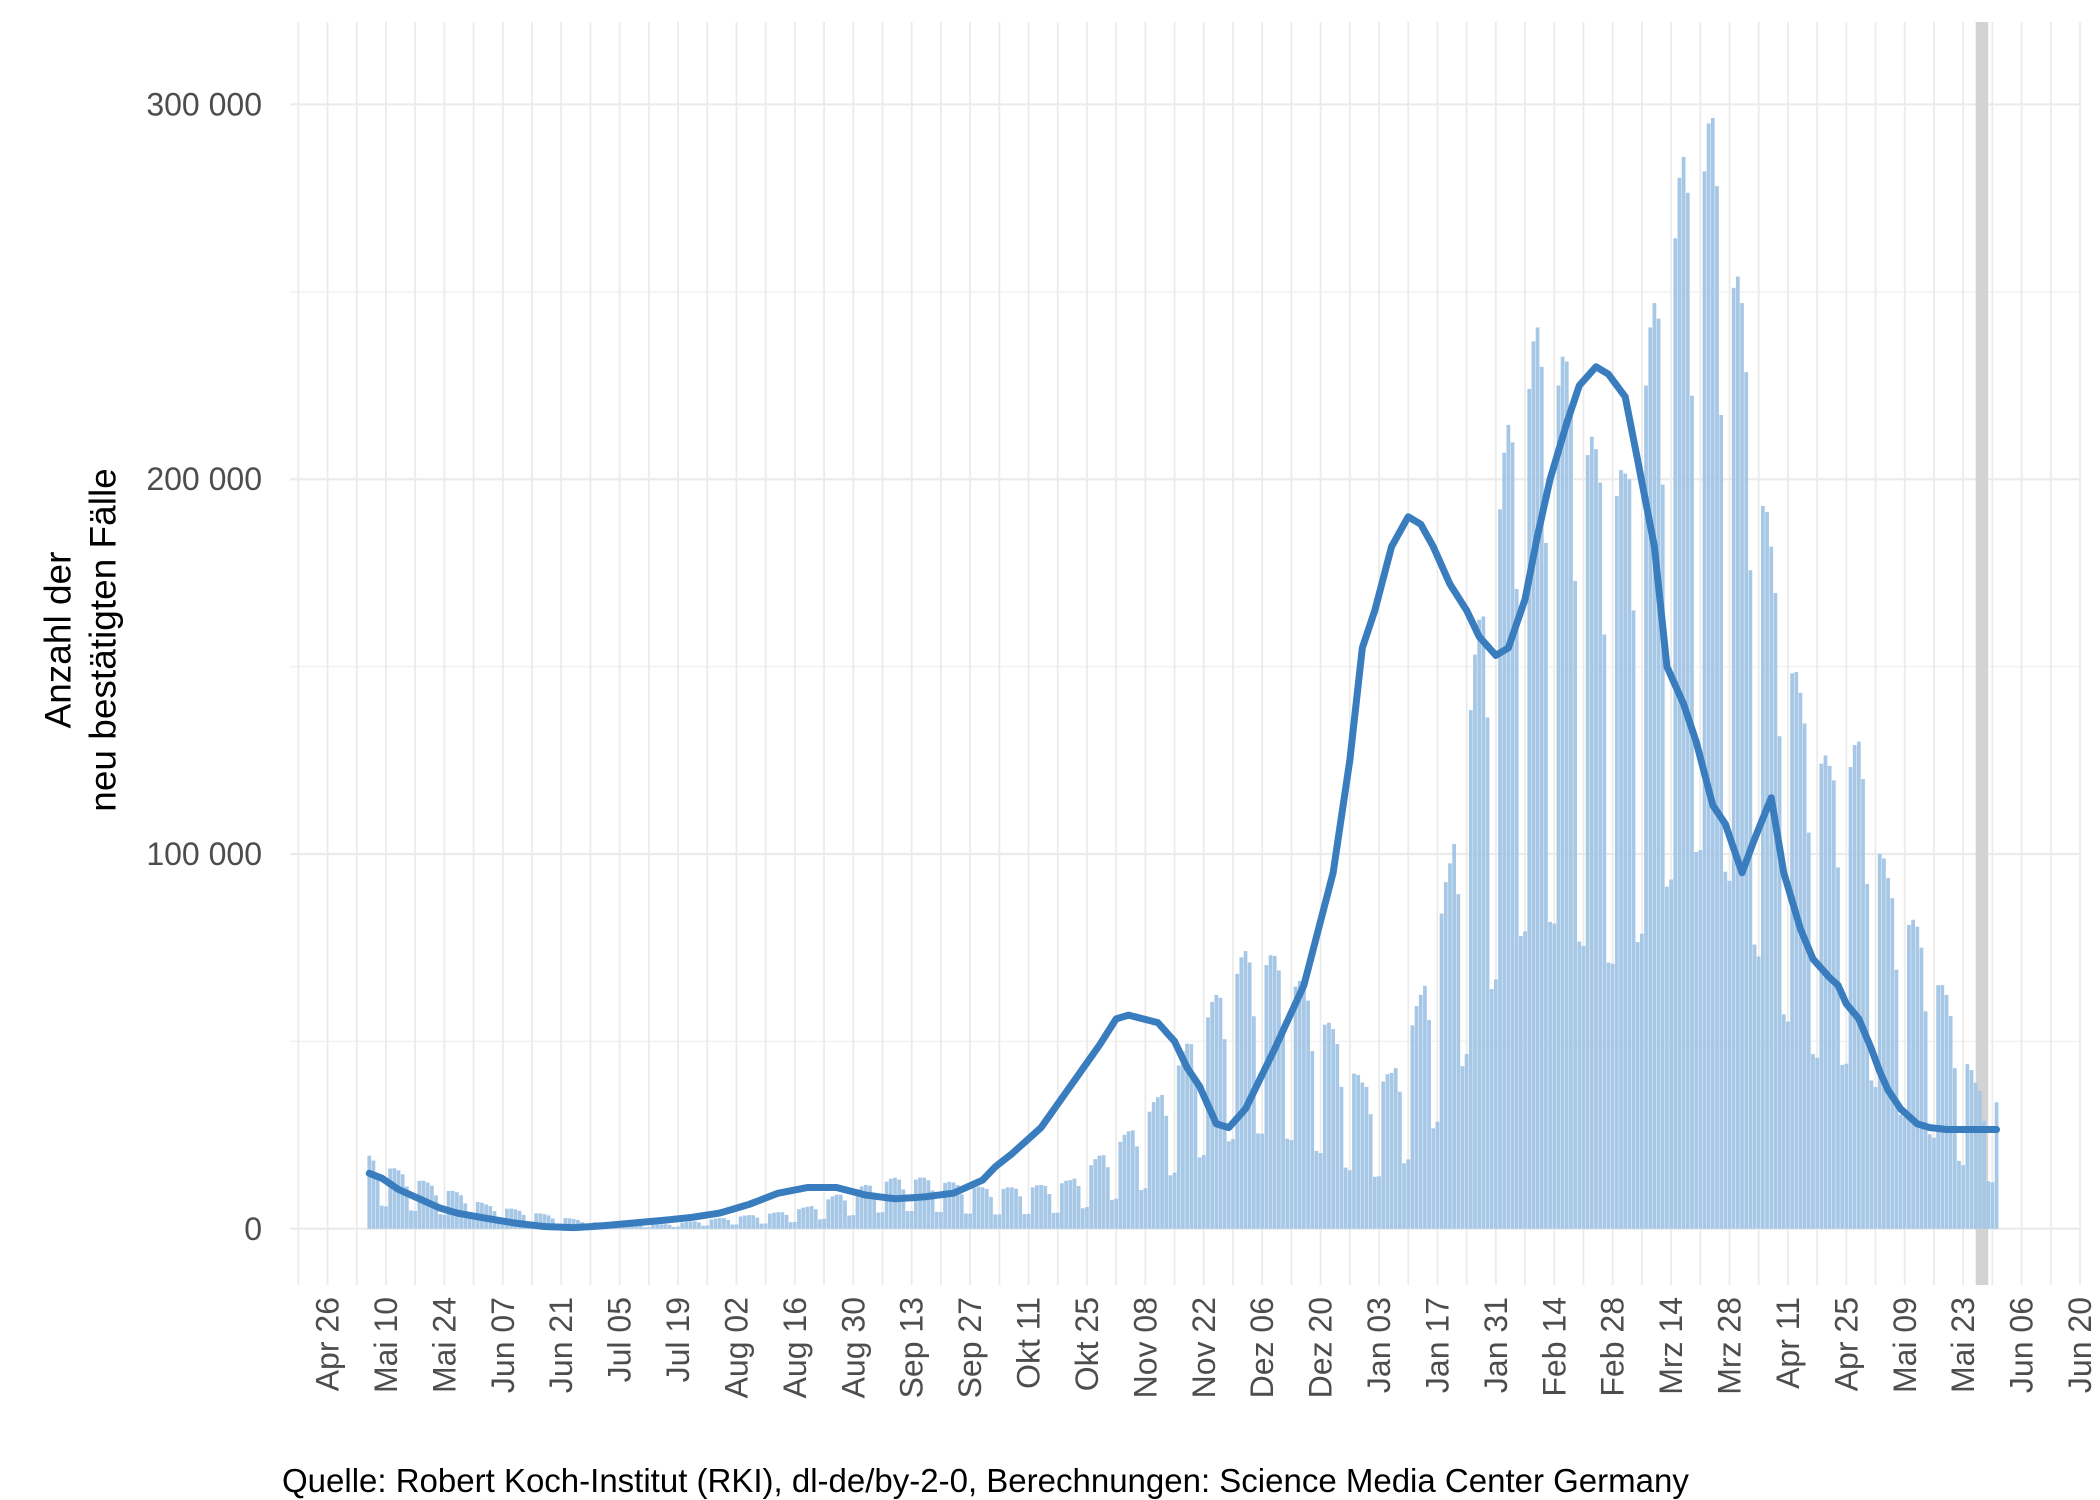 The height and width of the screenshot is (1500, 2100). I want to click on x-tick-label: Feb 14, so click(1554, 1347).